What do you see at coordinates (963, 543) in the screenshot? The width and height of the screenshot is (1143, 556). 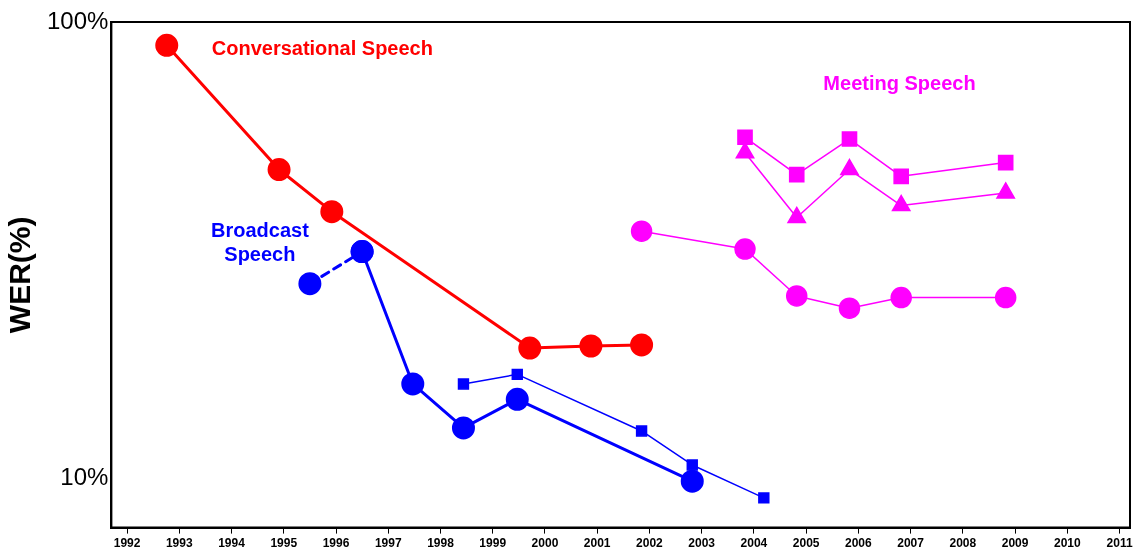 I see `x-tick-label: 2008` at bounding box center [963, 543].